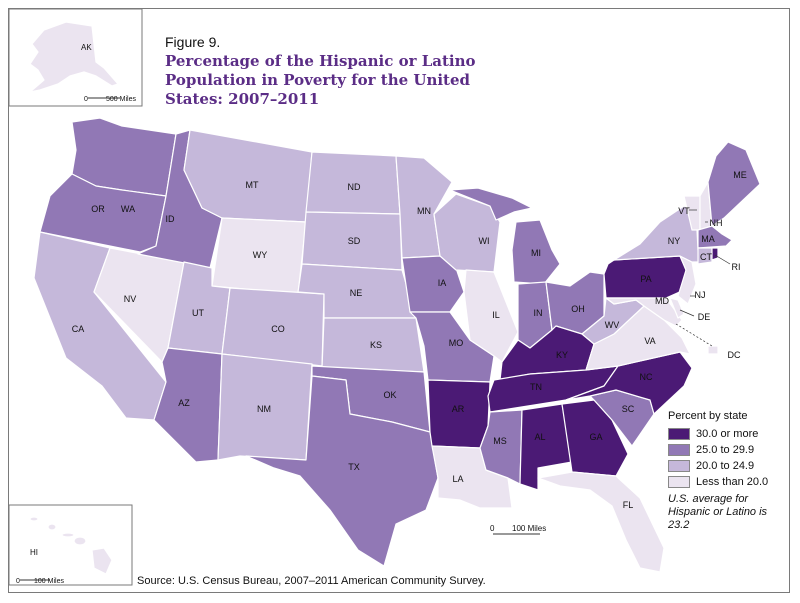 The image size is (800, 603). Describe the element at coordinates (171, 219) in the screenshot. I see `label-id: ID` at that location.